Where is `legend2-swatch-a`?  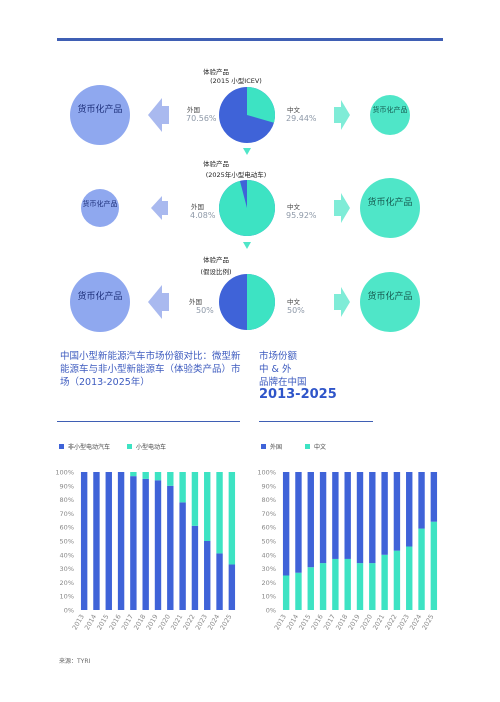 legend2-swatch-a is located at coordinates (263, 446).